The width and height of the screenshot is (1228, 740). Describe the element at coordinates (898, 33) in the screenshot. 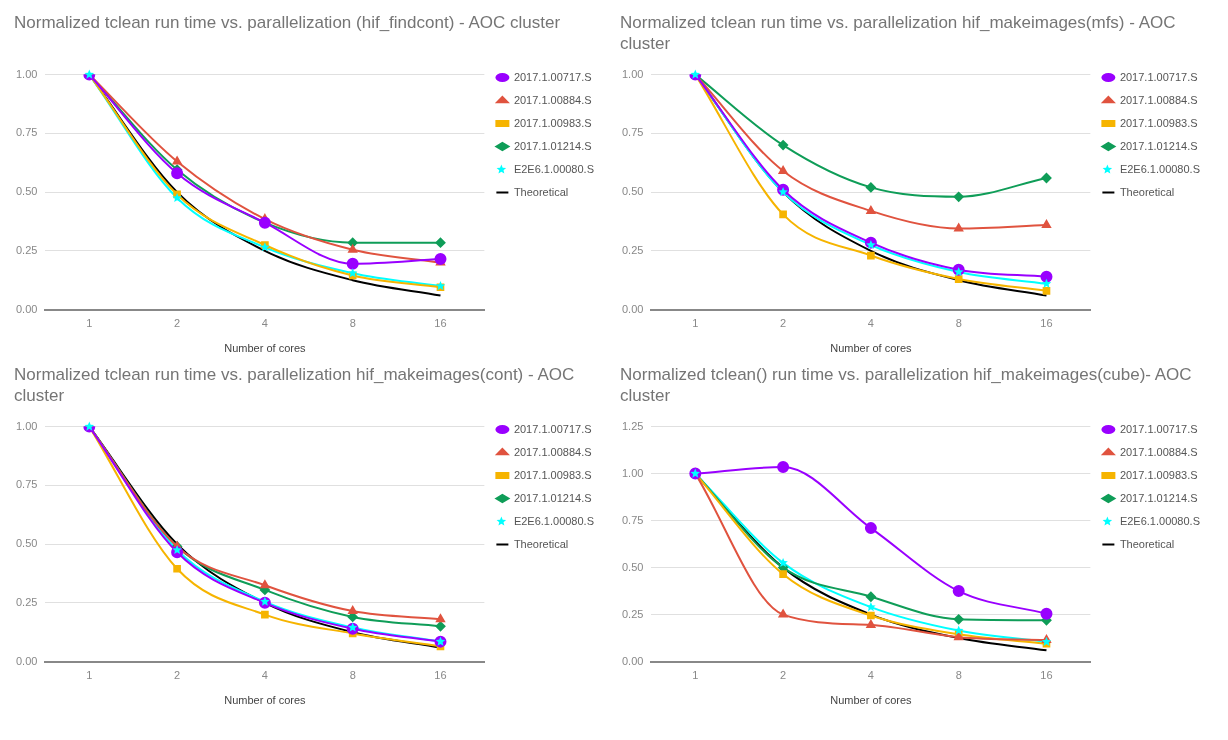

I see `chart-title: Normalized tclean run time vs. parallelization hif_makeimages(mfs) - AOC cluster` at that location.